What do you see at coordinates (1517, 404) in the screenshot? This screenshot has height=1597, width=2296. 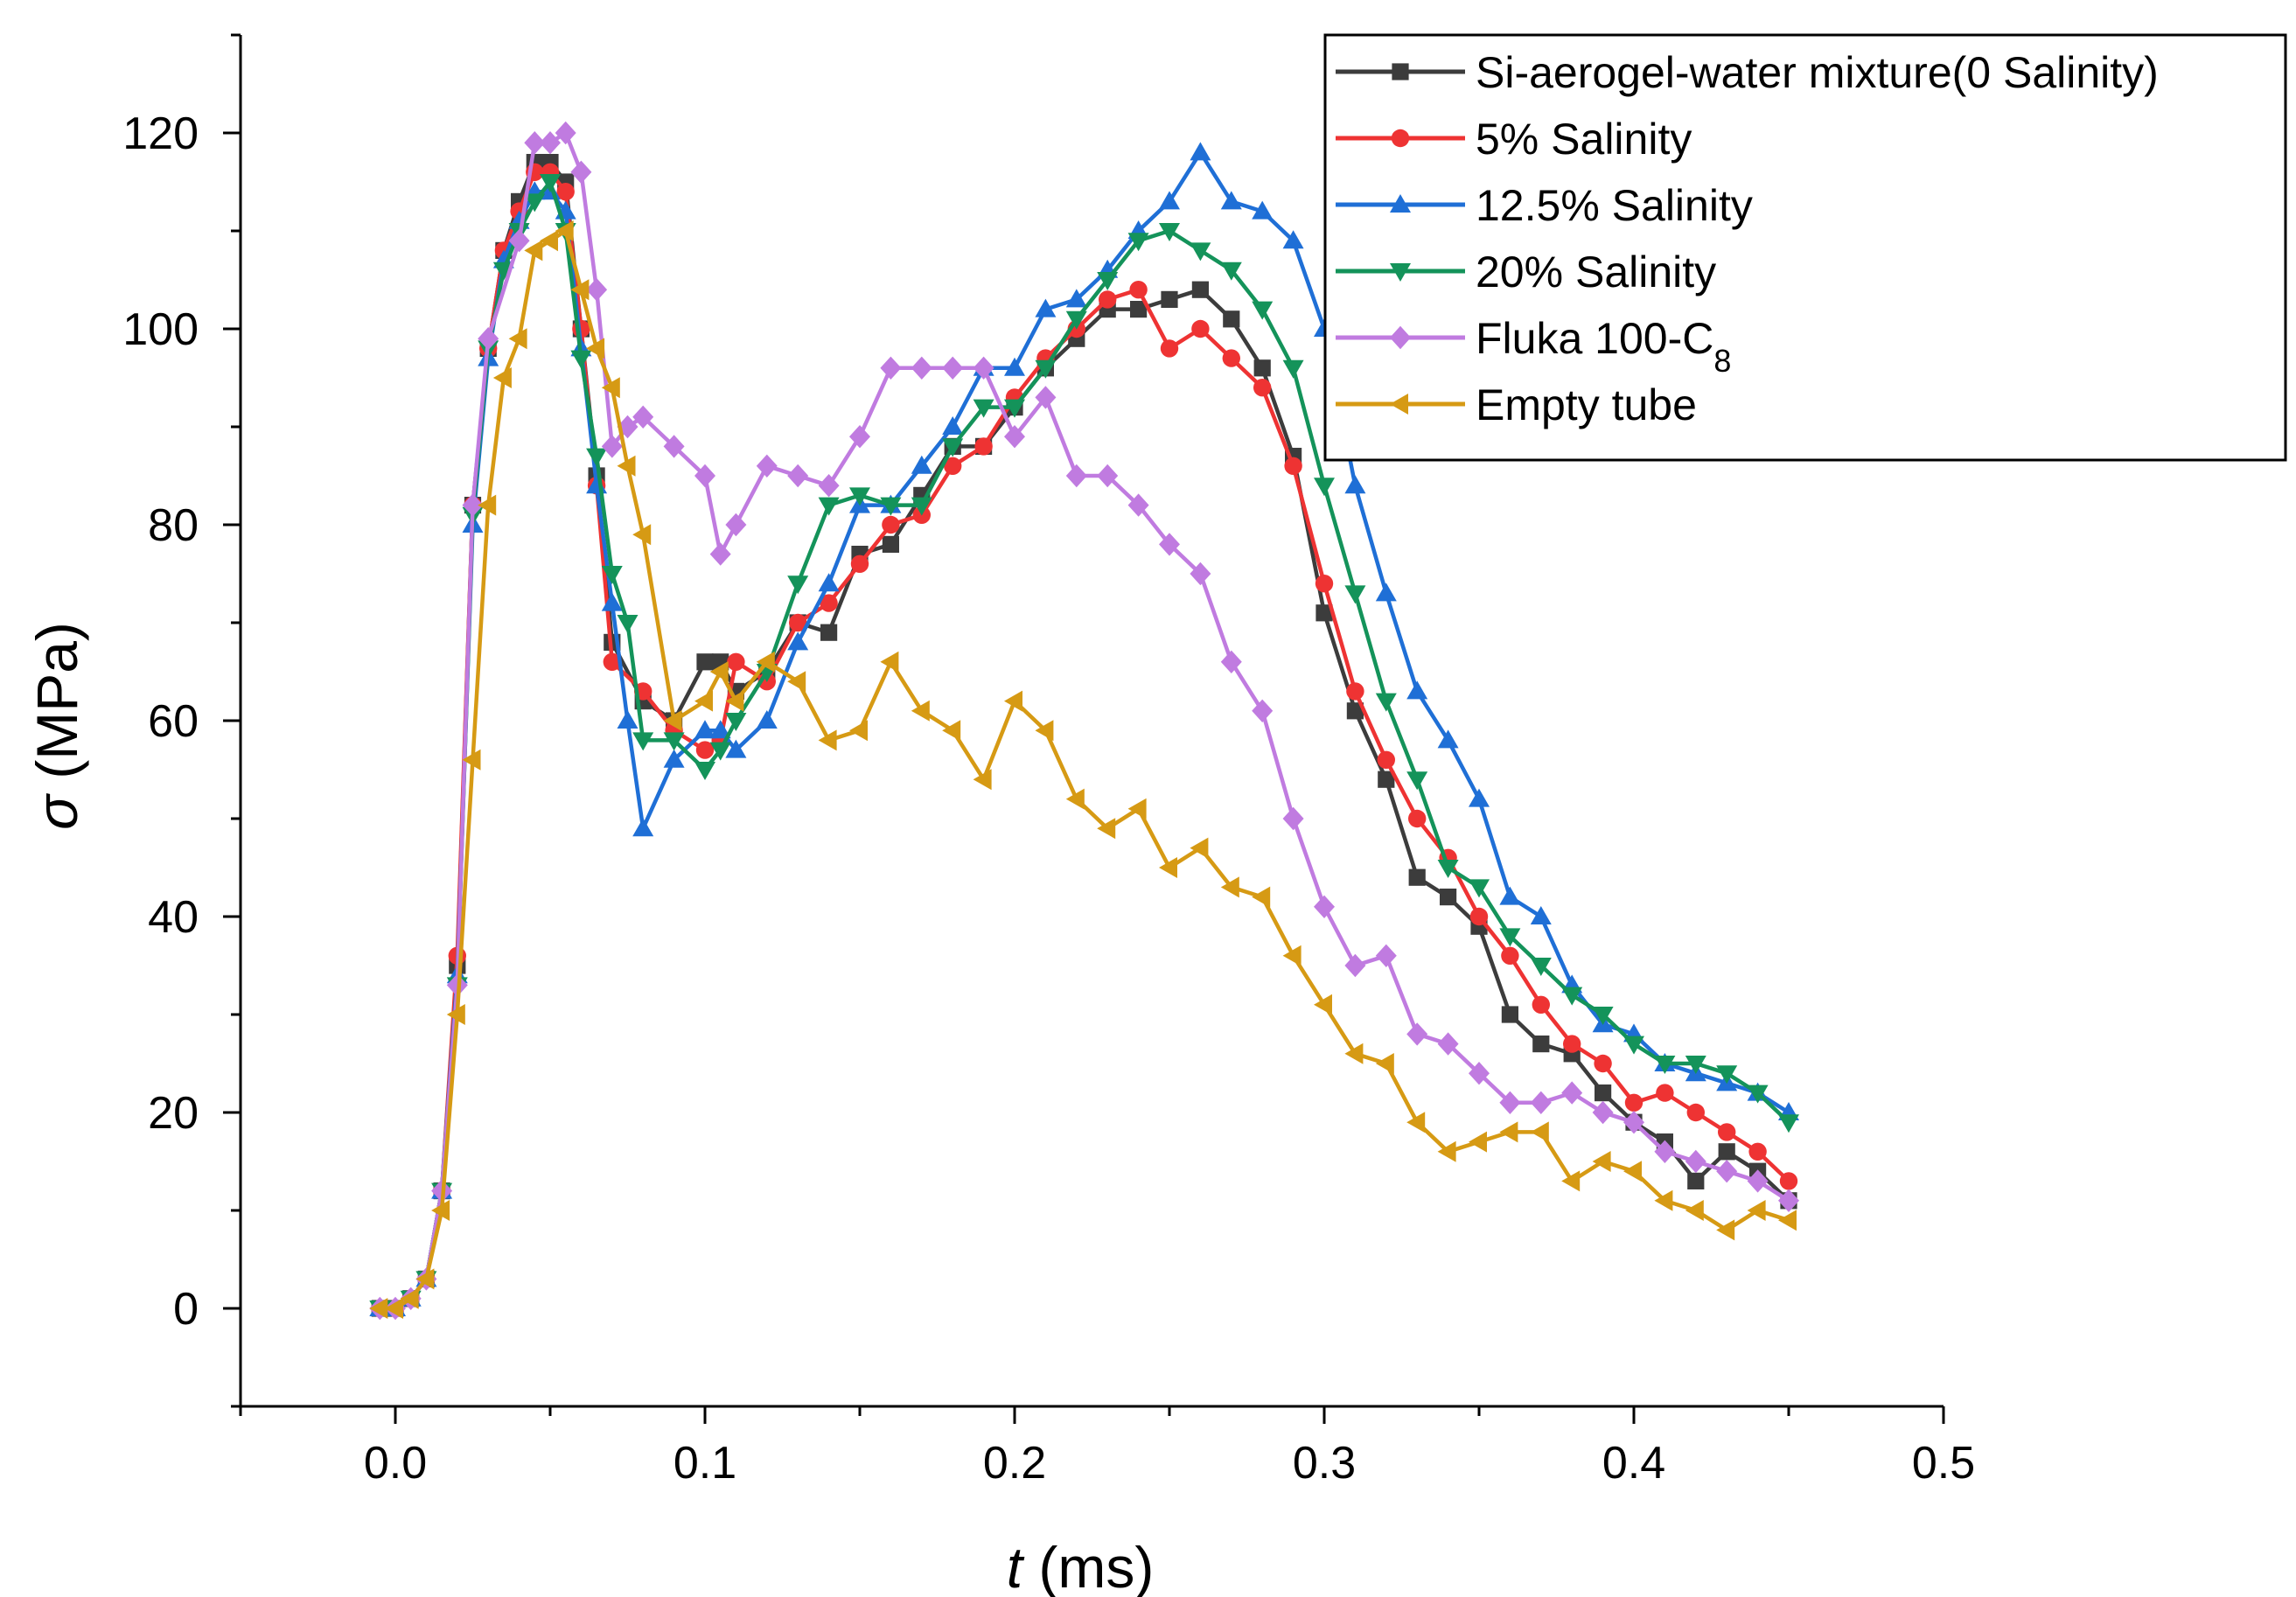 I see `legend-item: Empty tube` at bounding box center [1517, 404].